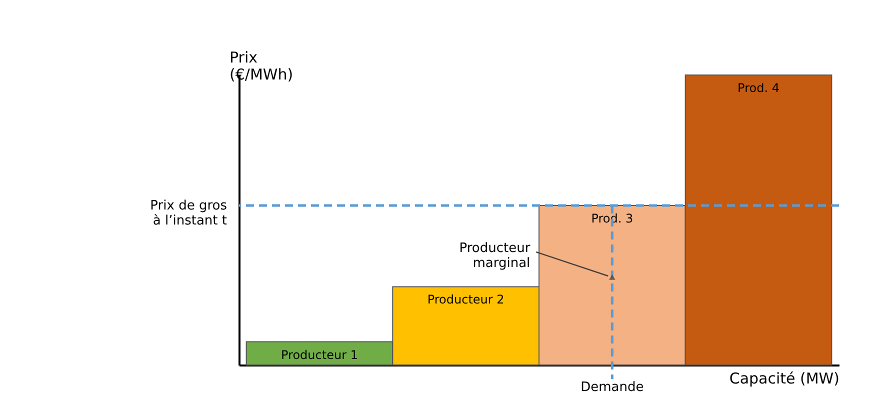 The image size is (873, 400). What do you see at coordinates (612, 387) in the screenshot?
I see `ref-line-label: Demande` at bounding box center [612, 387].